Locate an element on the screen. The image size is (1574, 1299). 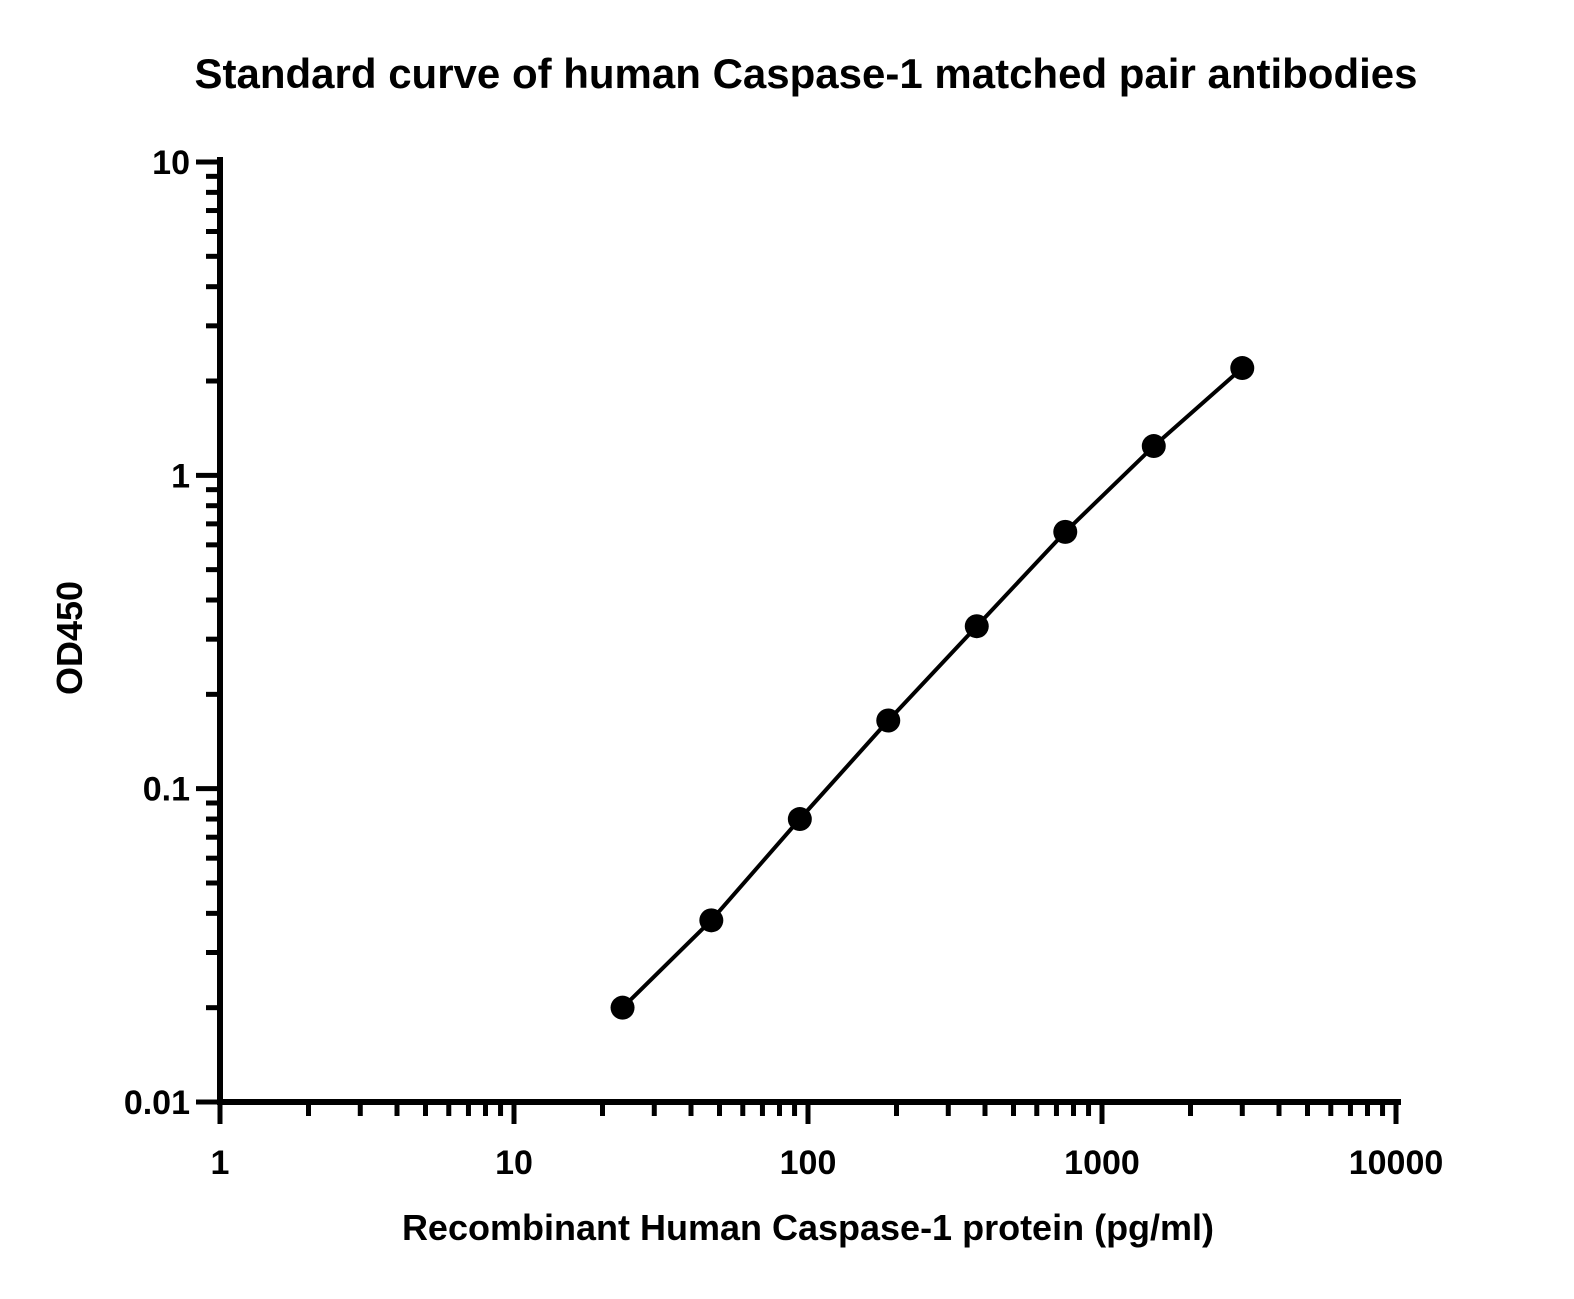
x-tick-labels: 1 10 100 1000 10000 is located at coordinates (827, 1163).